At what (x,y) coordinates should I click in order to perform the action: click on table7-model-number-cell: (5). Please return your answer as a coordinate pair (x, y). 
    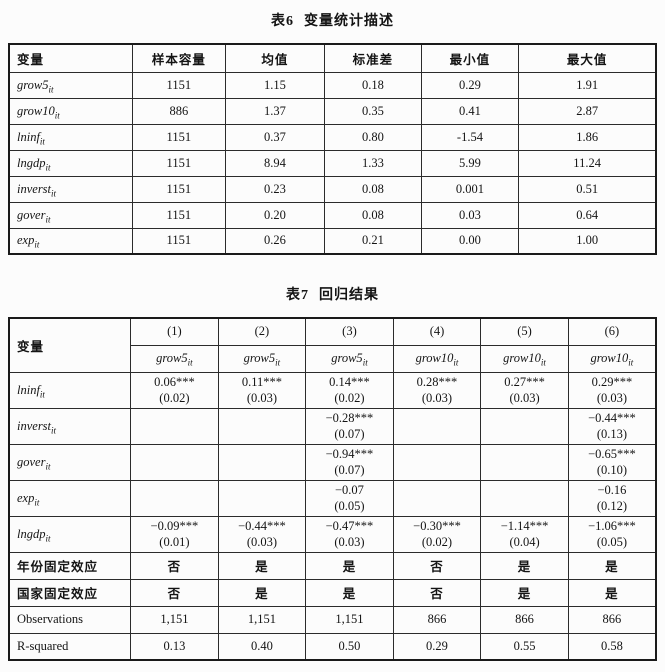
    Looking at the image, I should click on (524, 331).